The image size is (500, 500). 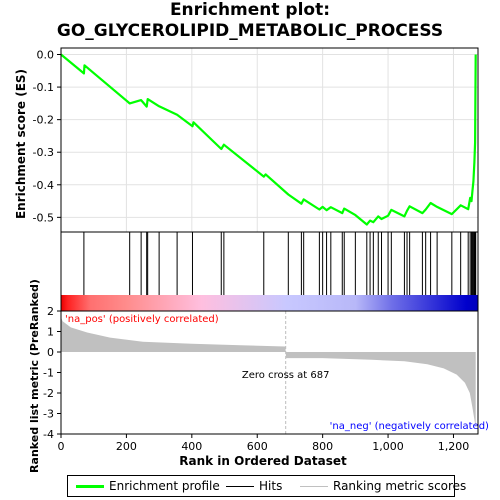 I want to click on es-y-tick-label: -0.4, so click(x=43, y=185).